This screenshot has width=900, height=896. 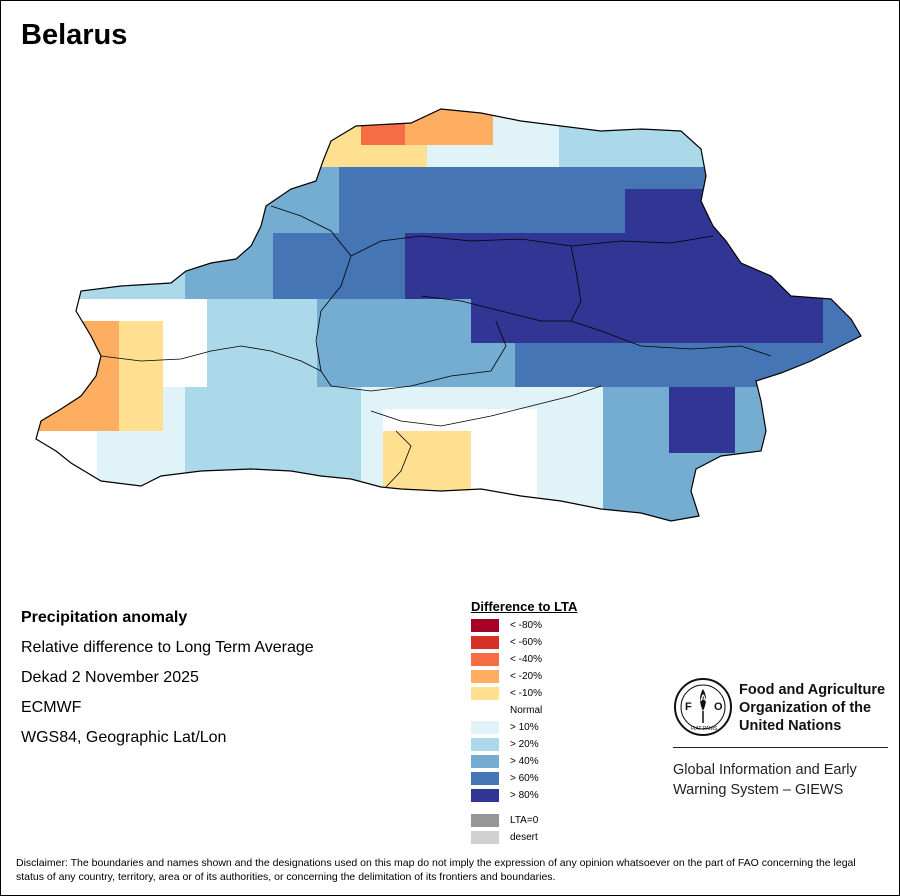 I want to click on legend-item: Normal, so click(x=506, y=710).